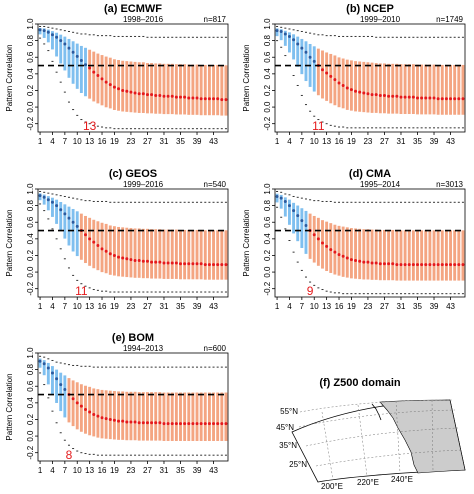 The height and width of the screenshot is (494, 474). I want to click on y-tick-label: -0.2, so click(267, 123).